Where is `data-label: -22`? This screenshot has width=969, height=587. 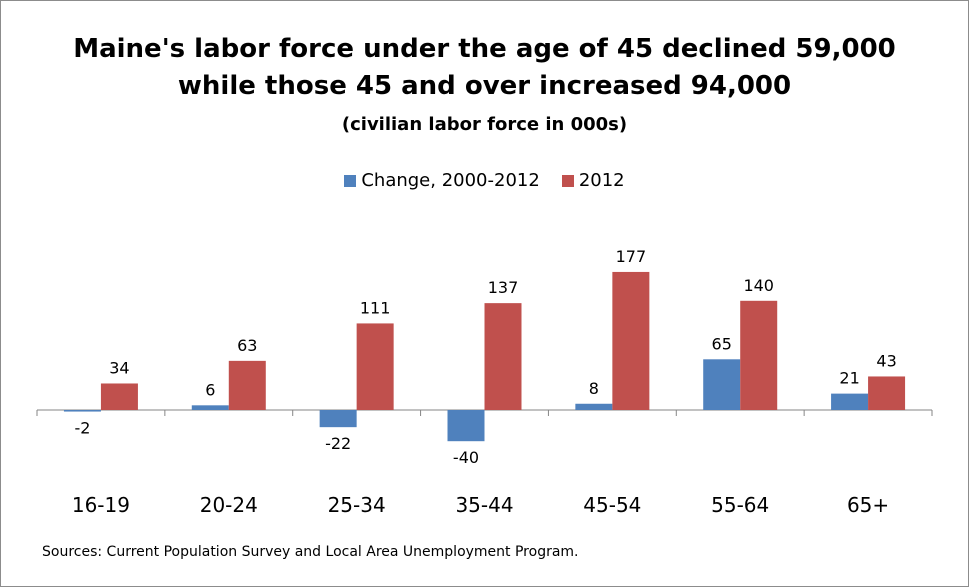
data-label: -22 is located at coordinates (338, 443).